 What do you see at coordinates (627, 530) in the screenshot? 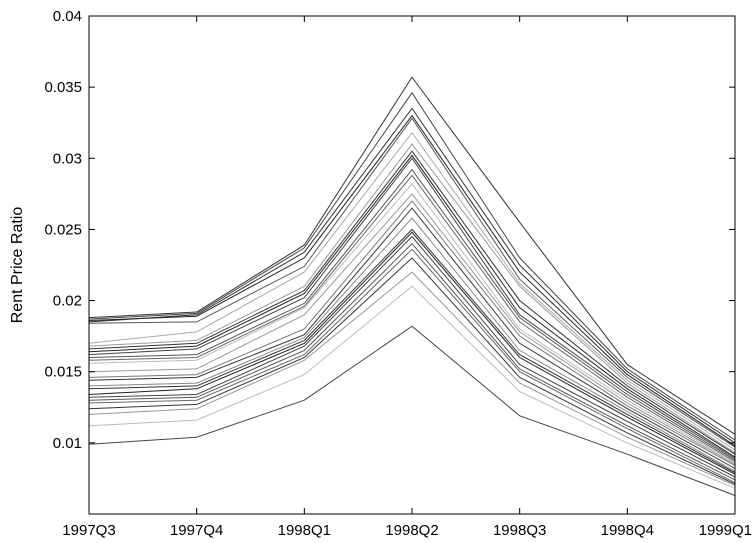
I see `x-tick-label-6: 1998Q4` at bounding box center [627, 530].